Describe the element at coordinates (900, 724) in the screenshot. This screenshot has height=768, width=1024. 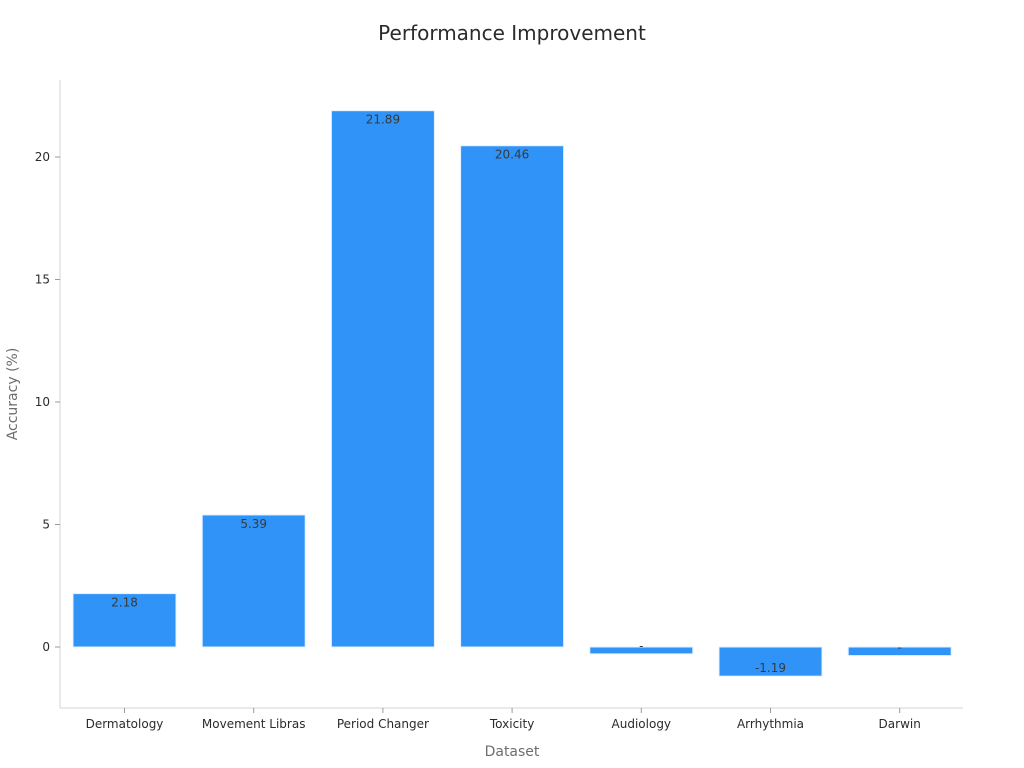
I see `x-tick-label: Darwin` at that location.